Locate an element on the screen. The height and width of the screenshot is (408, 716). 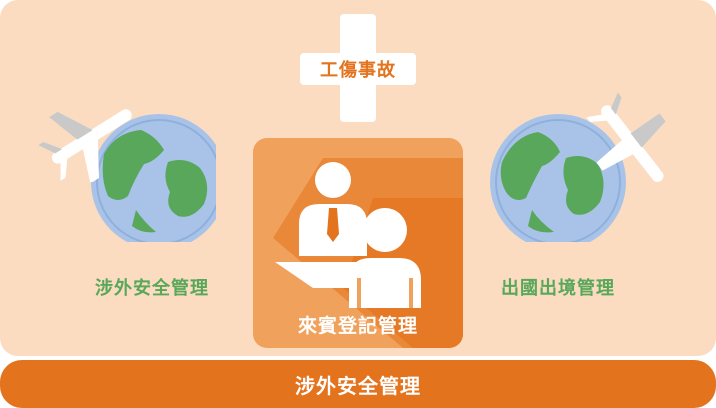
right-globe-group is located at coordinates (573, 167).